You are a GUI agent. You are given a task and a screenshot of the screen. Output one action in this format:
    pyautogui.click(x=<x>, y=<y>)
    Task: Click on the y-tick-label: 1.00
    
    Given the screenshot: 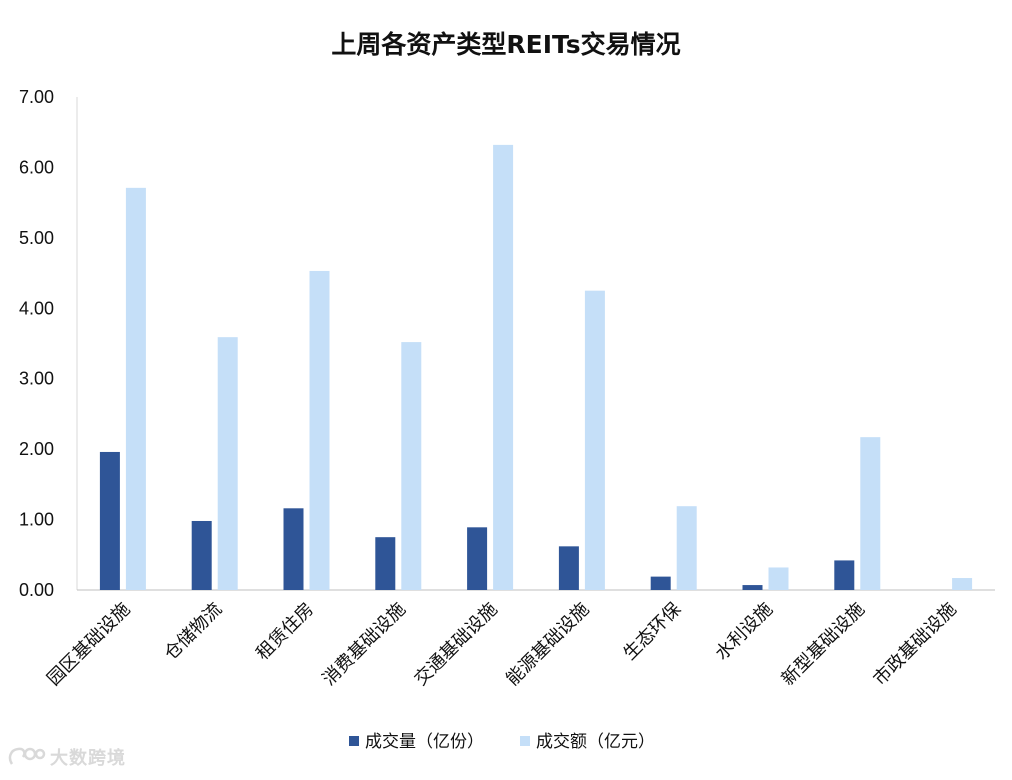 What is the action you would take?
    pyautogui.click(x=36, y=520)
    